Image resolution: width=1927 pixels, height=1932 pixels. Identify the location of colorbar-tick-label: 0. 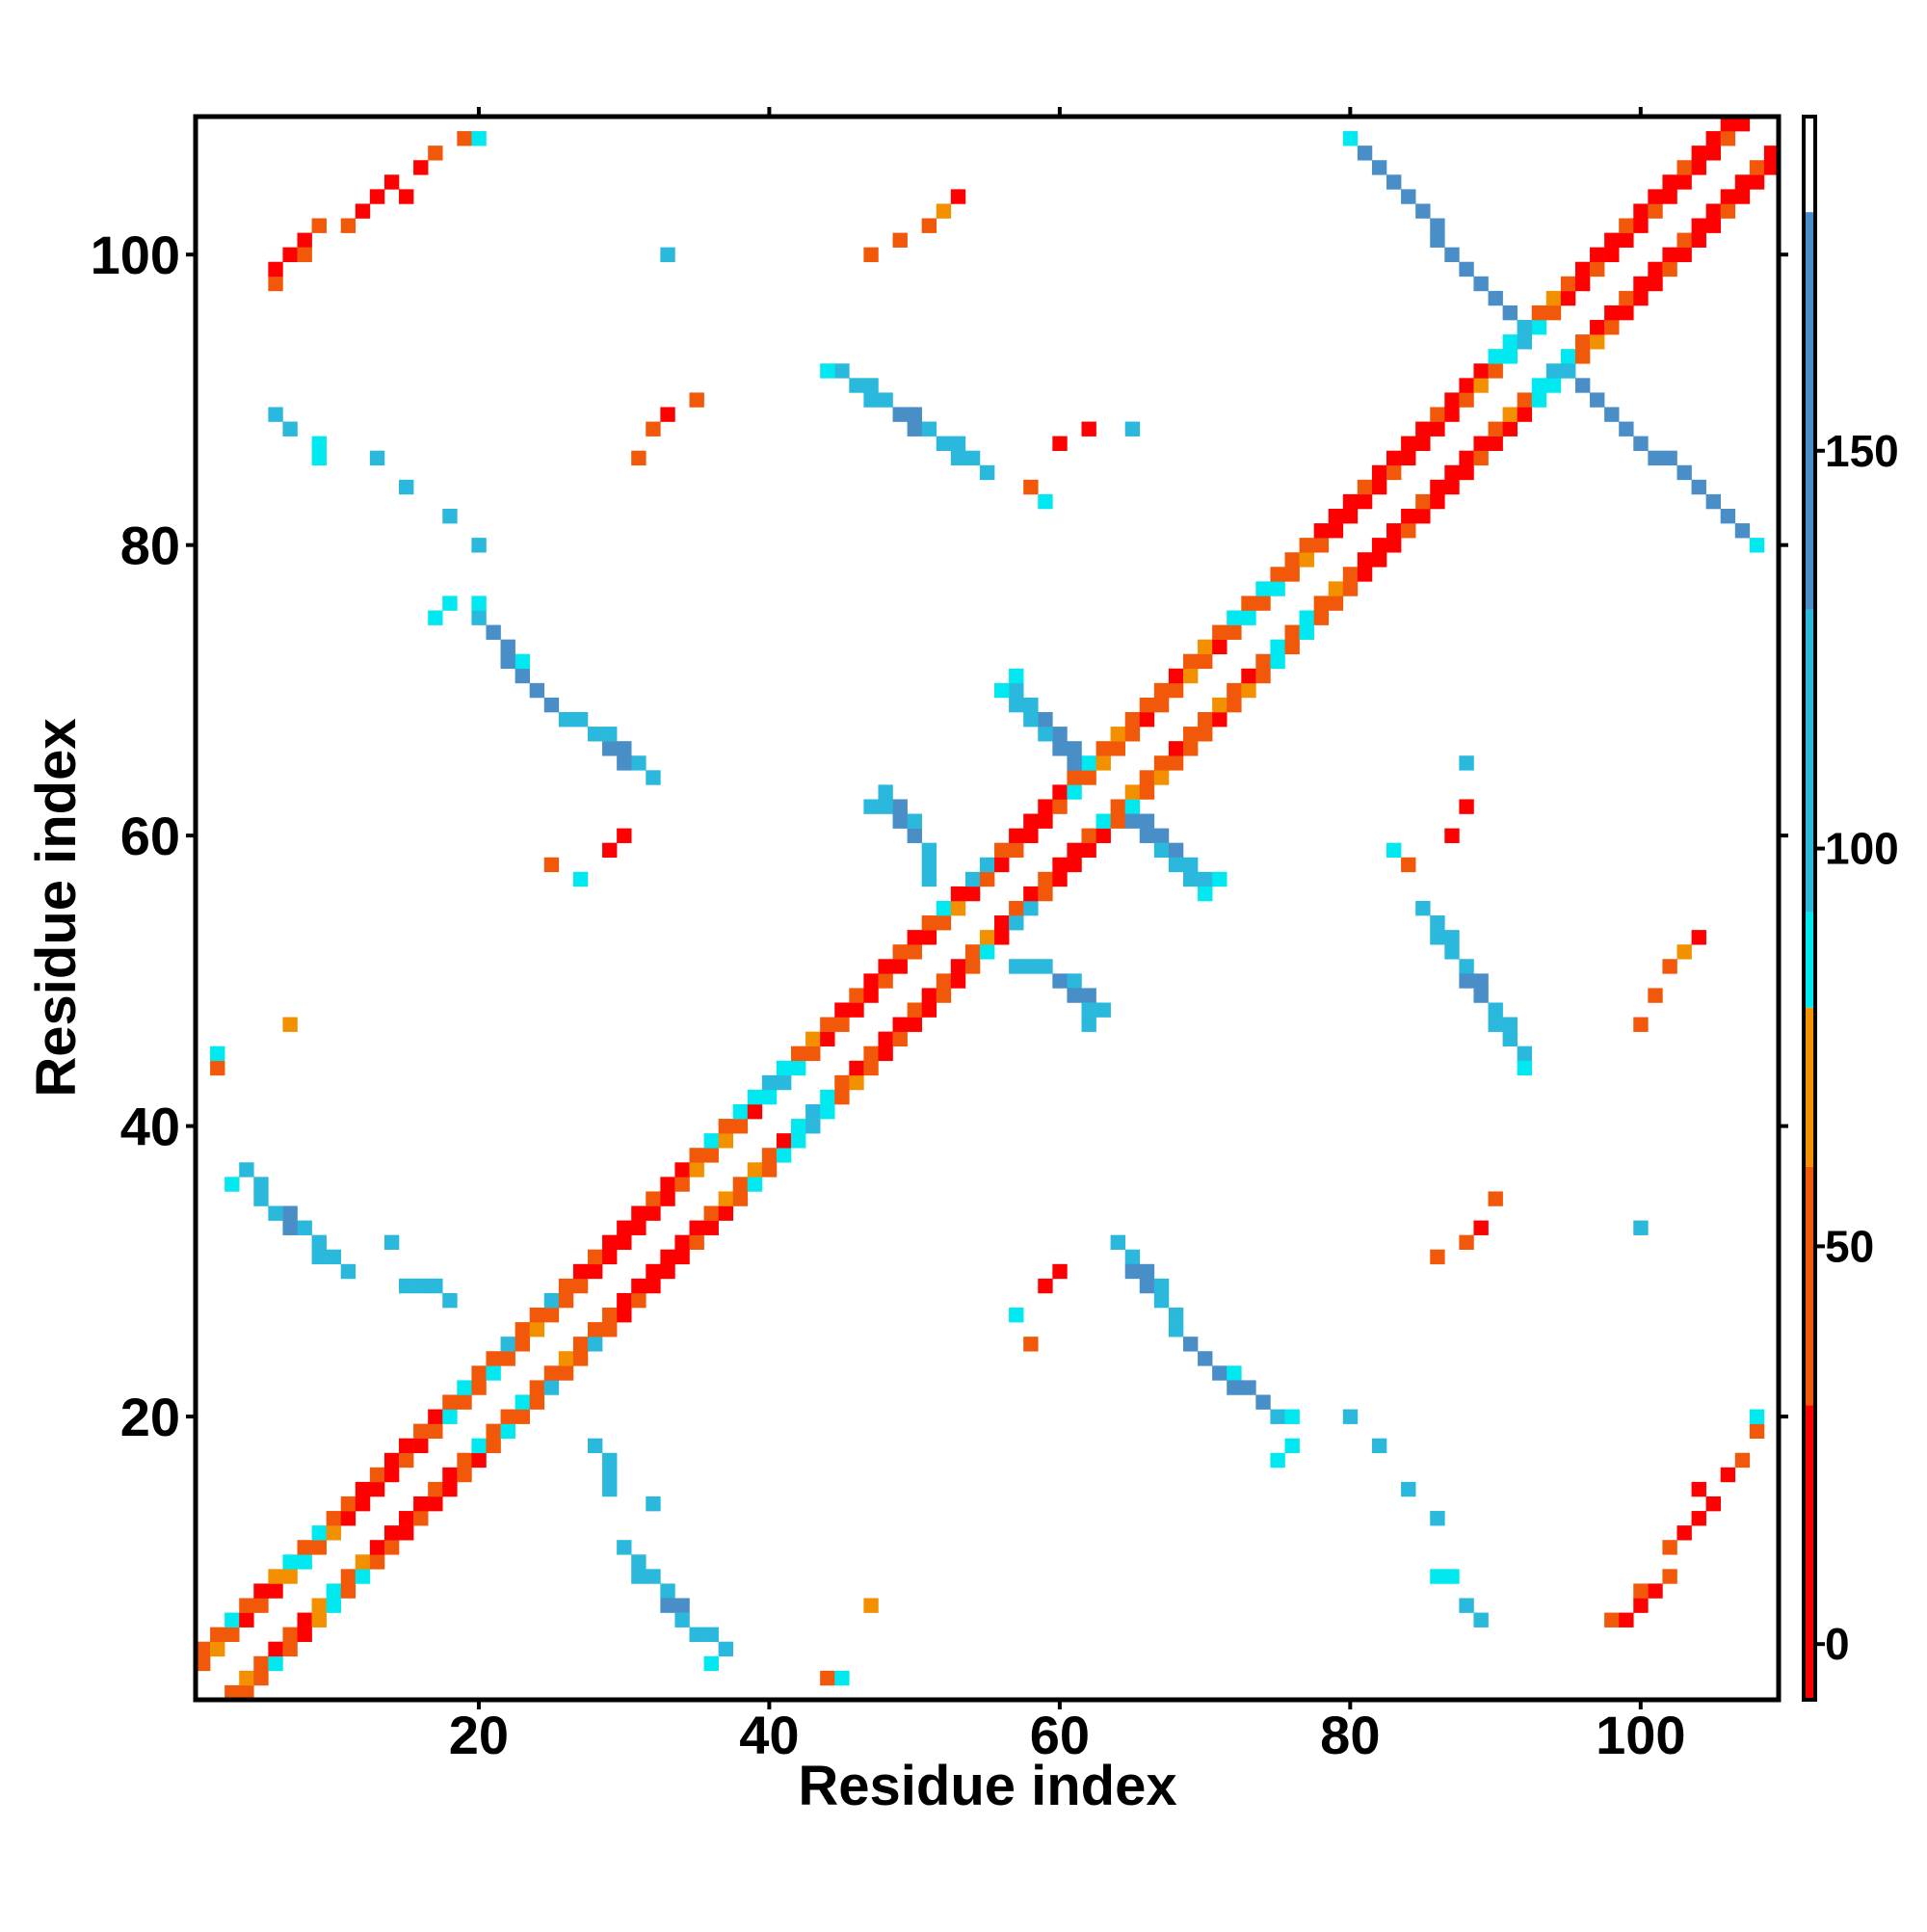
(1838, 1644).